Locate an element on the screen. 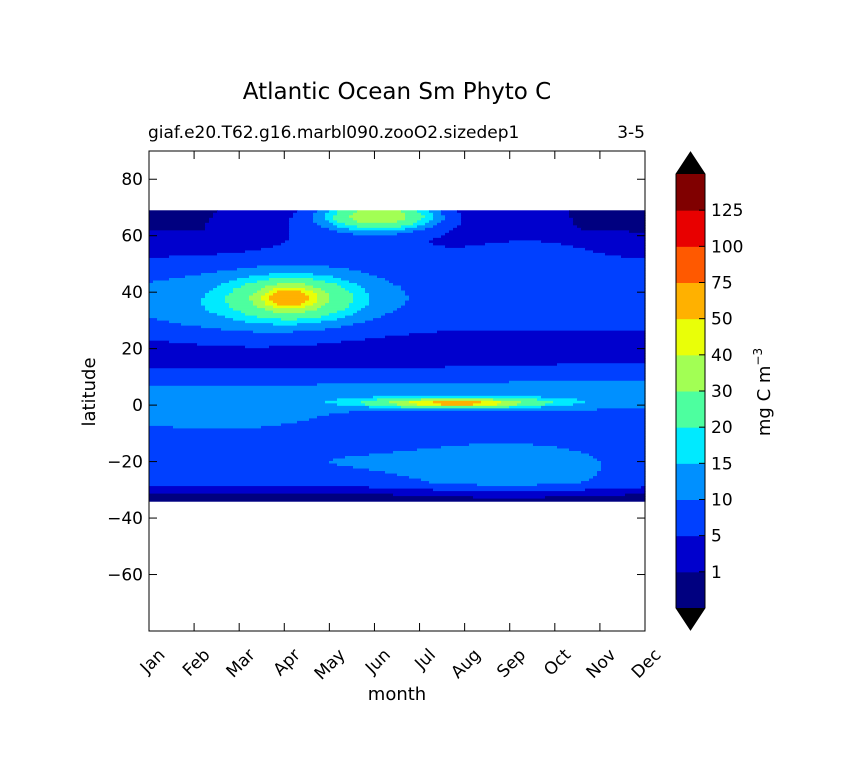 This screenshot has width=857, height=783. y-tick-label: −20 is located at coordinates (125, 463).